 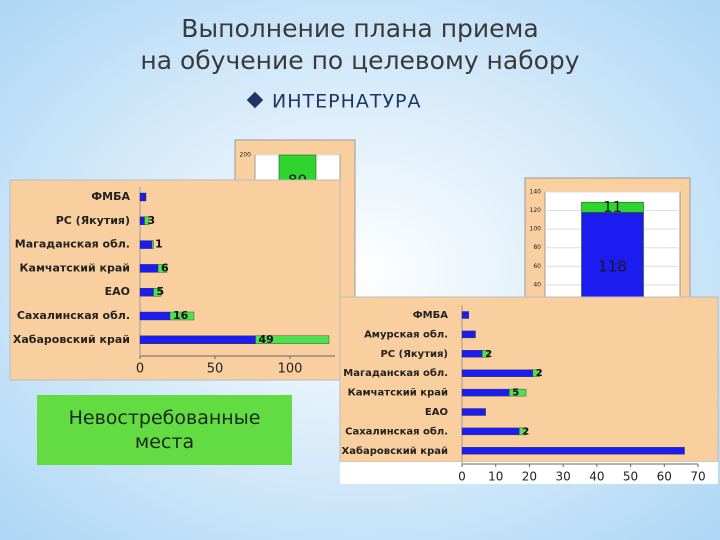 I want to click on note: Невостребованные места, so click(x=164, y=430).